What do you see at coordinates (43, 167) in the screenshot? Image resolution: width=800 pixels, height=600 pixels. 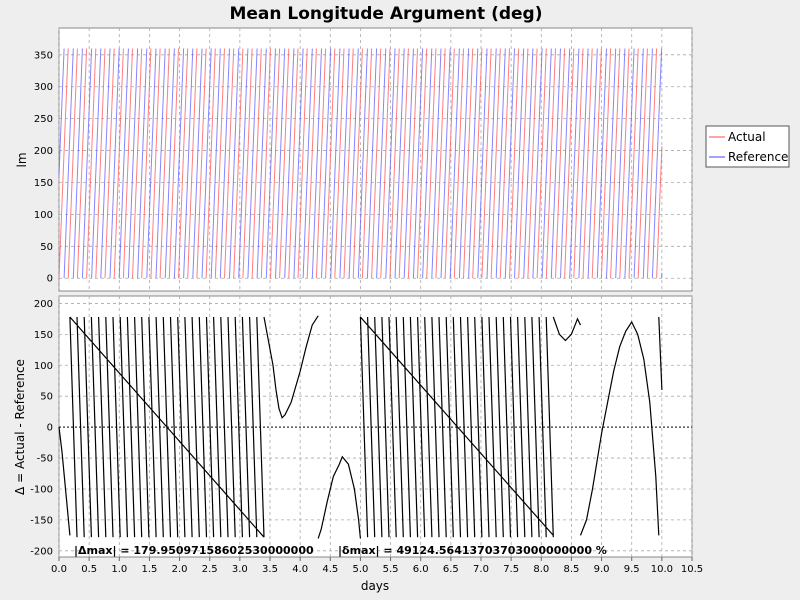 I see `top-y-ticks: 0 50 100 150 200 250 300 350` at bounding box center [43, 167].